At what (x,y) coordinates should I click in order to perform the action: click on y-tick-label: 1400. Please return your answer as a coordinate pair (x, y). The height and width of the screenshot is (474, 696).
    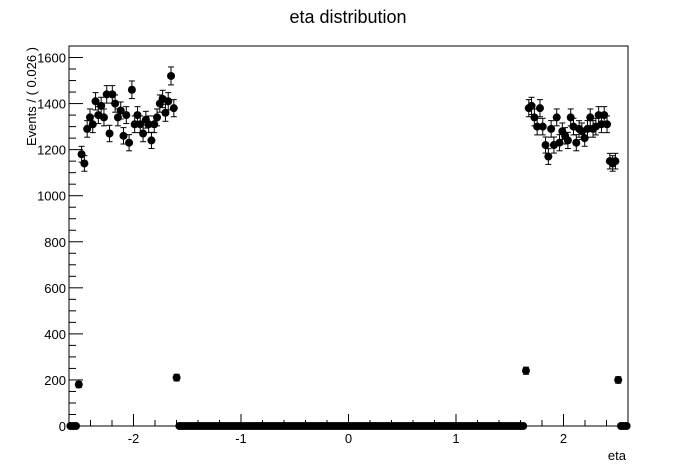
    Looking at the image, I should click on (51, 104).